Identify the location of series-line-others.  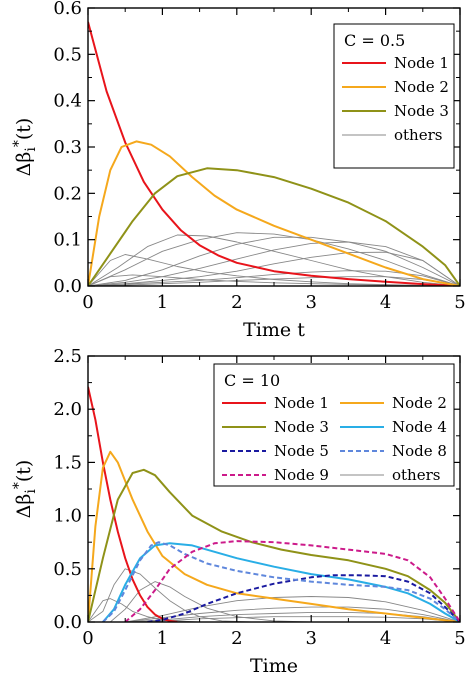
(170, 595).